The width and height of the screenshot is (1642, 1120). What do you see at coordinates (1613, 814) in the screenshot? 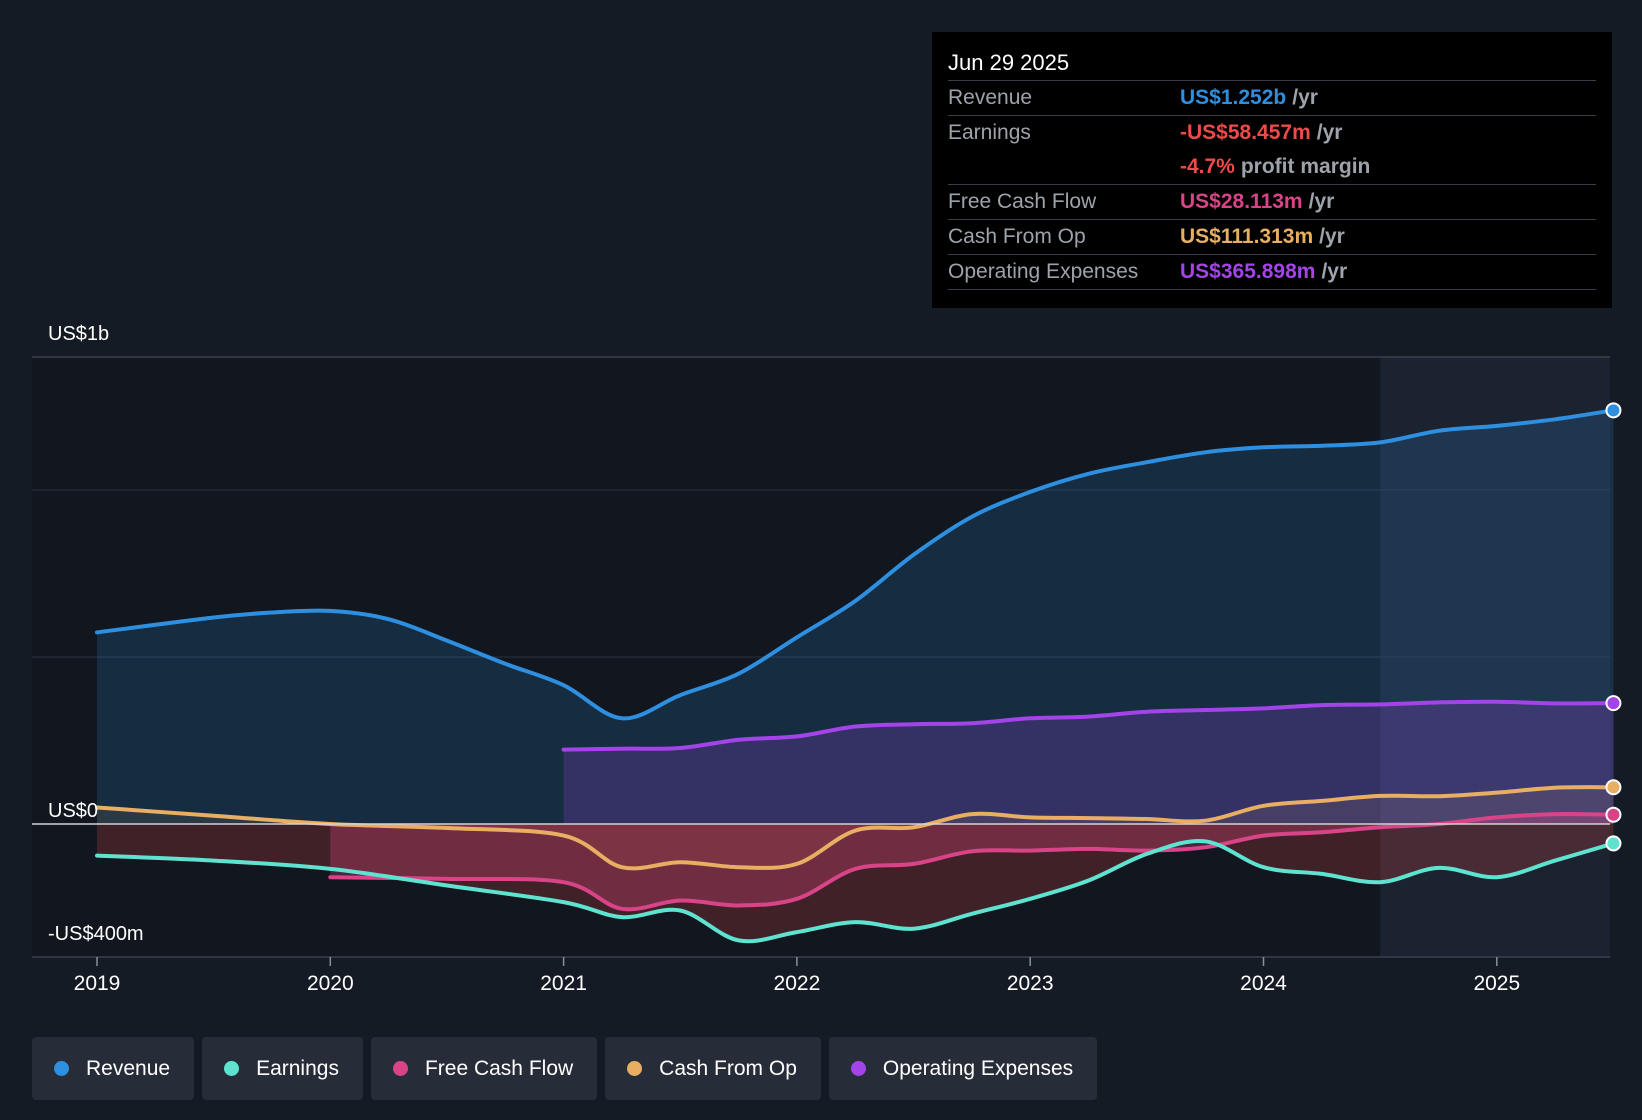
I see `free-cash-flow-endpoint` at bounding box center [1613, 814].